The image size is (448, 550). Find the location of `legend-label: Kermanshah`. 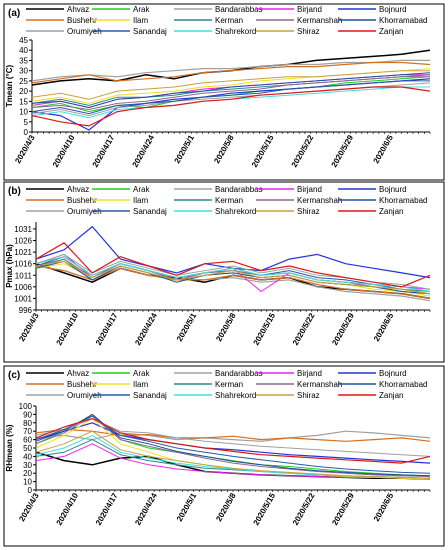

legend-label: Kermanshah is located at coordinates (319, 200).